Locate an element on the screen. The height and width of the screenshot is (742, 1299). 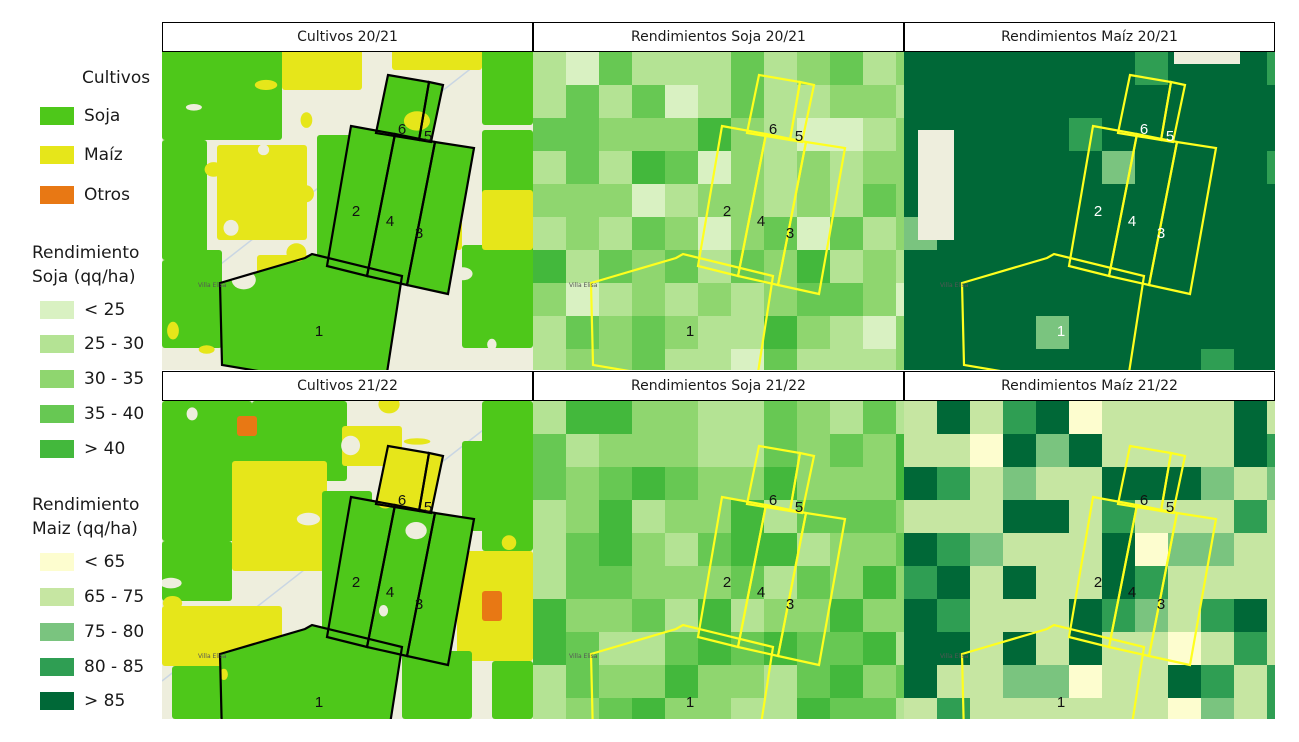
lot-label: 3 is located at coordinates (419, 233).